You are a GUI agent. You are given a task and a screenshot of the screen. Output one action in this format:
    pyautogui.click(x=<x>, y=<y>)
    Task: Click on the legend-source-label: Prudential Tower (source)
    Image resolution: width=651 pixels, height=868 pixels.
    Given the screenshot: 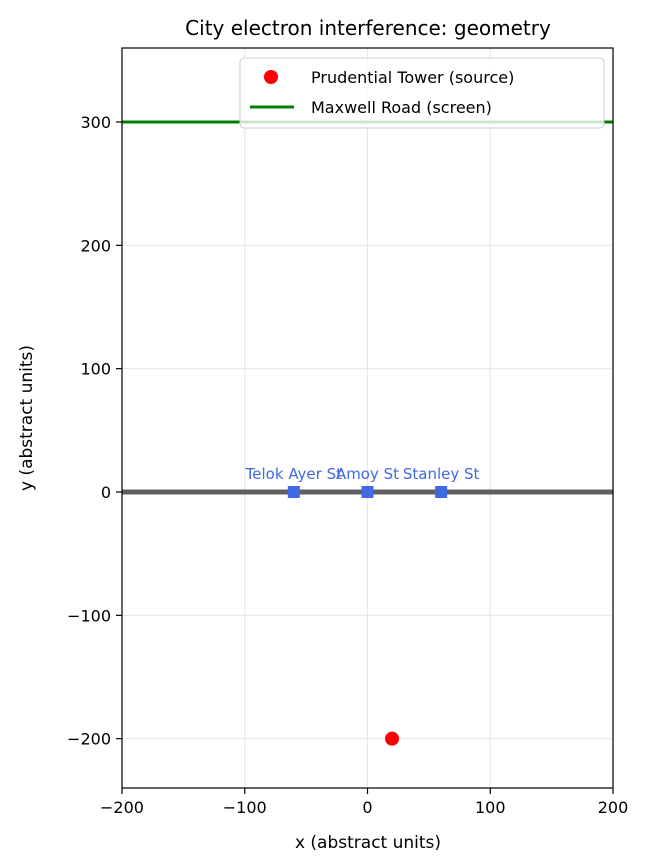 What is the action you would take?
    pyautogui.click(x=412, y=77)
    